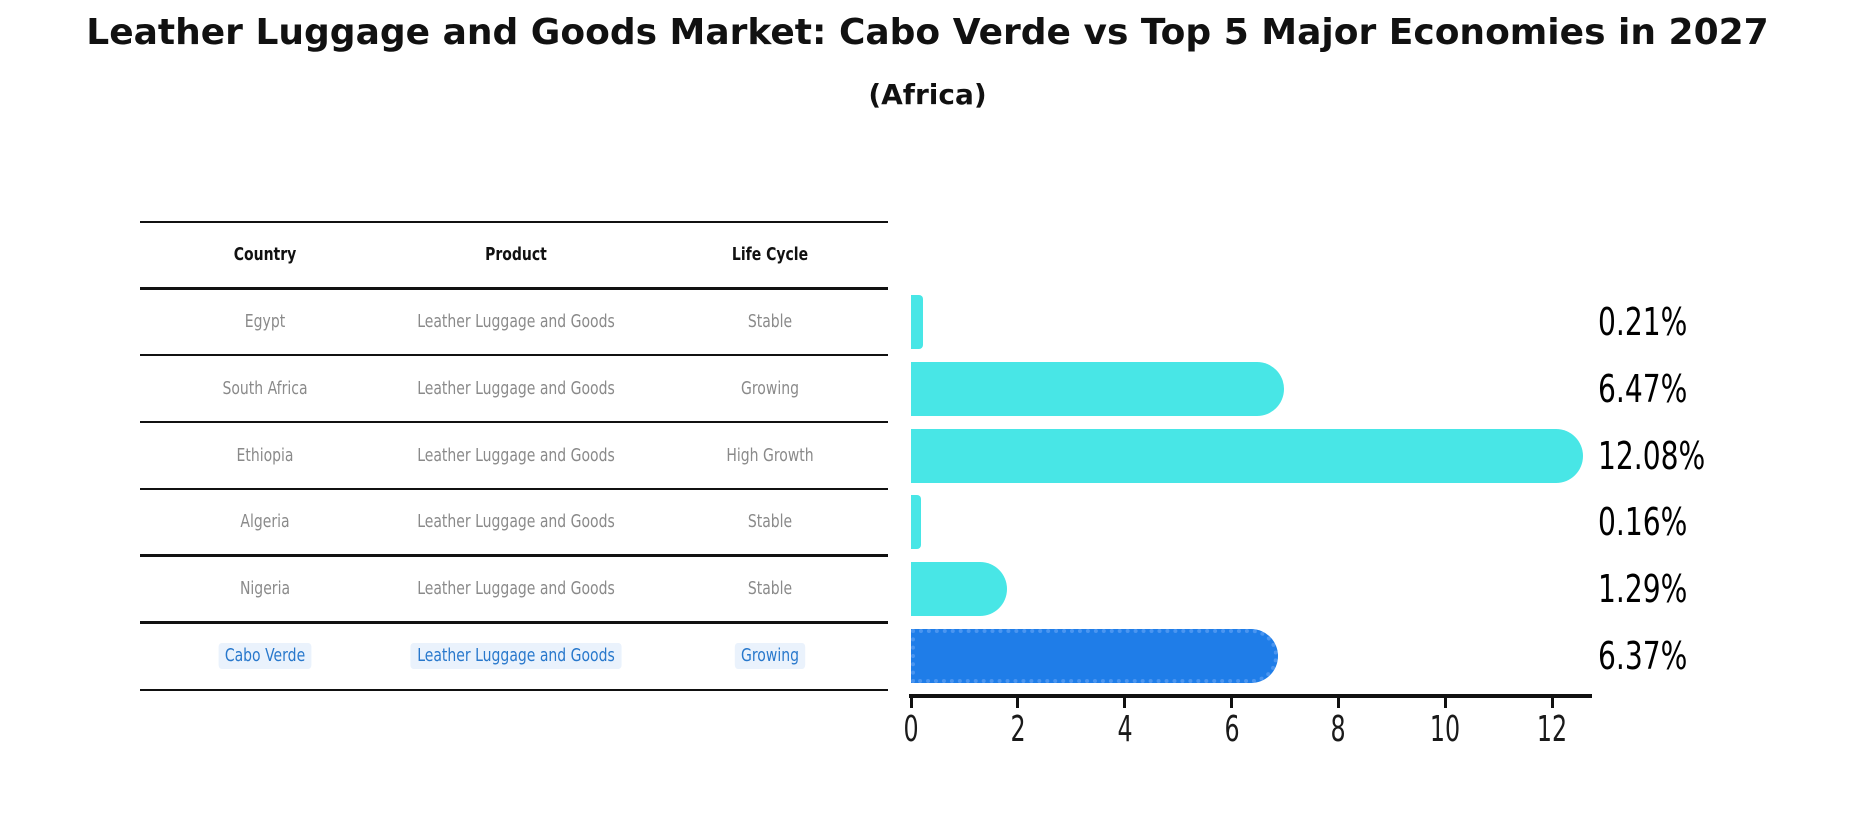 The image size is (1855, 823). What do you see at coordinates (1643, 321) in the screenshot?
I see `value-label: 0.21%` at bounding box center [1643, 321].